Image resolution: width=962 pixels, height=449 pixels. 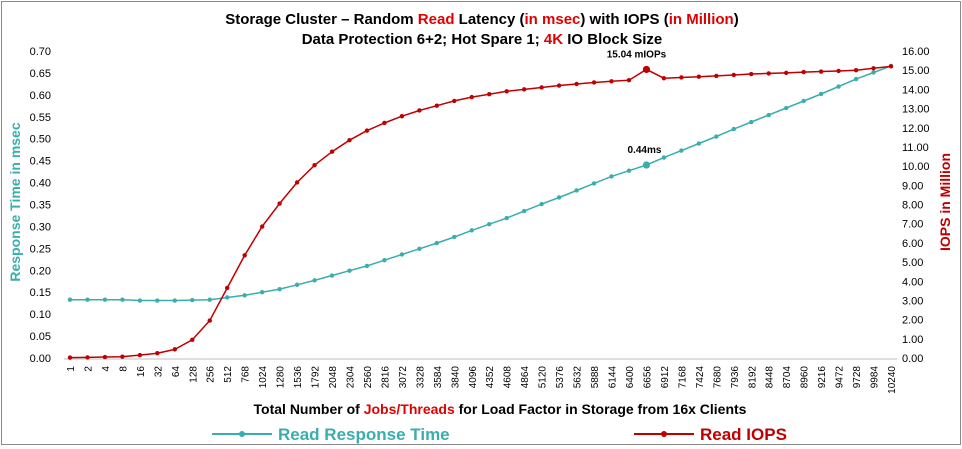 What do you see at coordinates (40, 206) in the screenshot?
I see `y-left-tick-label: 0.35` at bounding box center [40, 206].